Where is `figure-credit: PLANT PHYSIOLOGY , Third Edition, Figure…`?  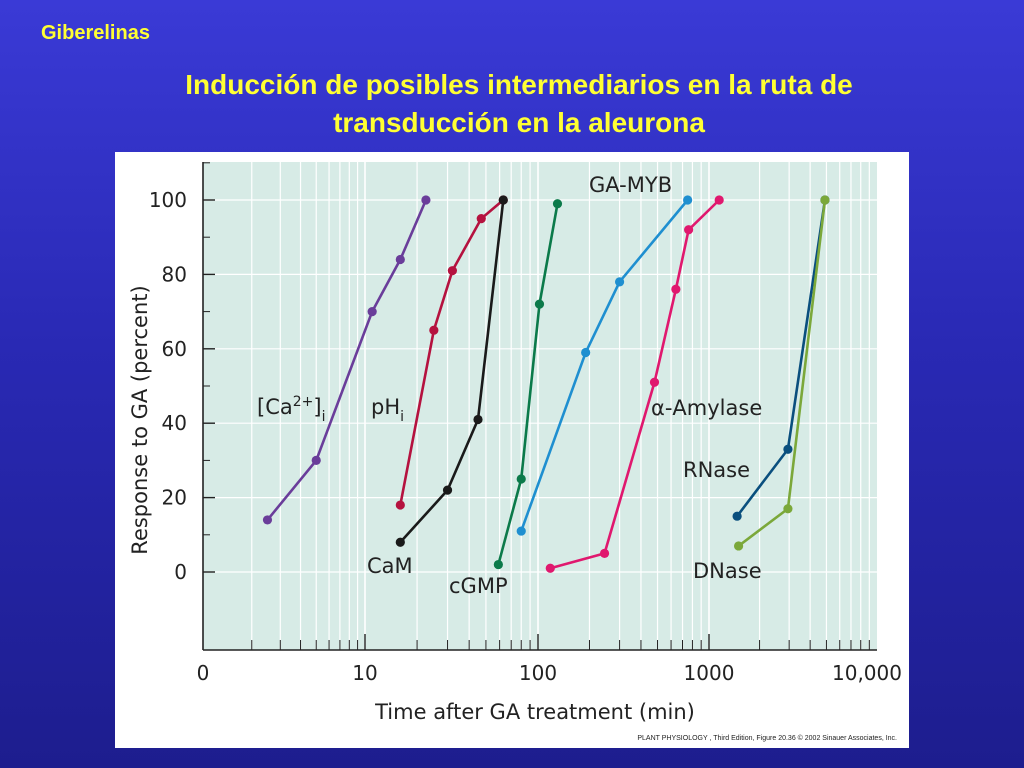 figure-credit: PLANT PHYSIOLOGY , Third Edition, Figure… is located at coordinates (767, 738).